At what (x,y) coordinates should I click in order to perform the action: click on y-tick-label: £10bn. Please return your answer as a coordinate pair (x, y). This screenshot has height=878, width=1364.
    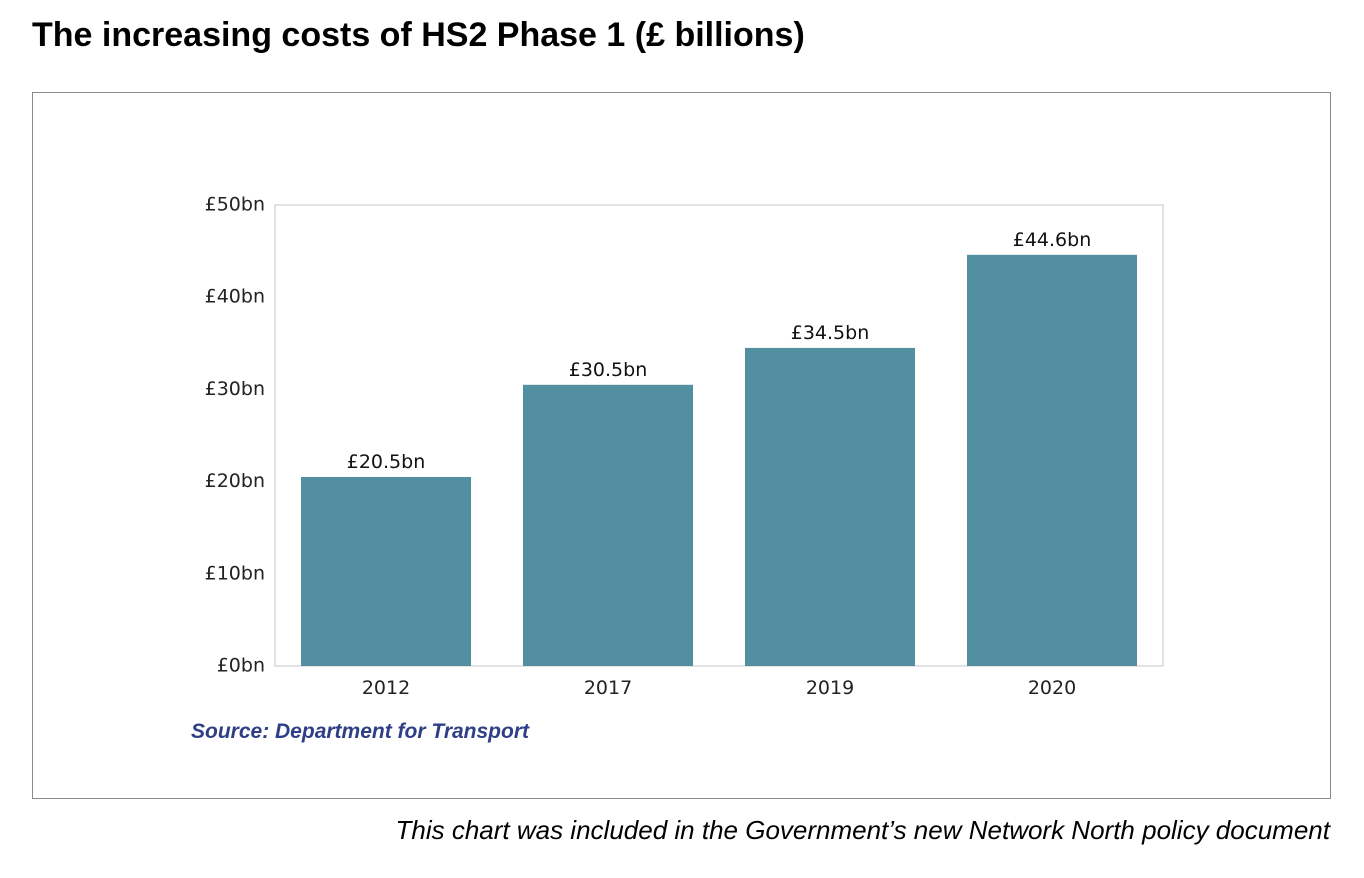
    Looking at the image, I should click on (235, 573).